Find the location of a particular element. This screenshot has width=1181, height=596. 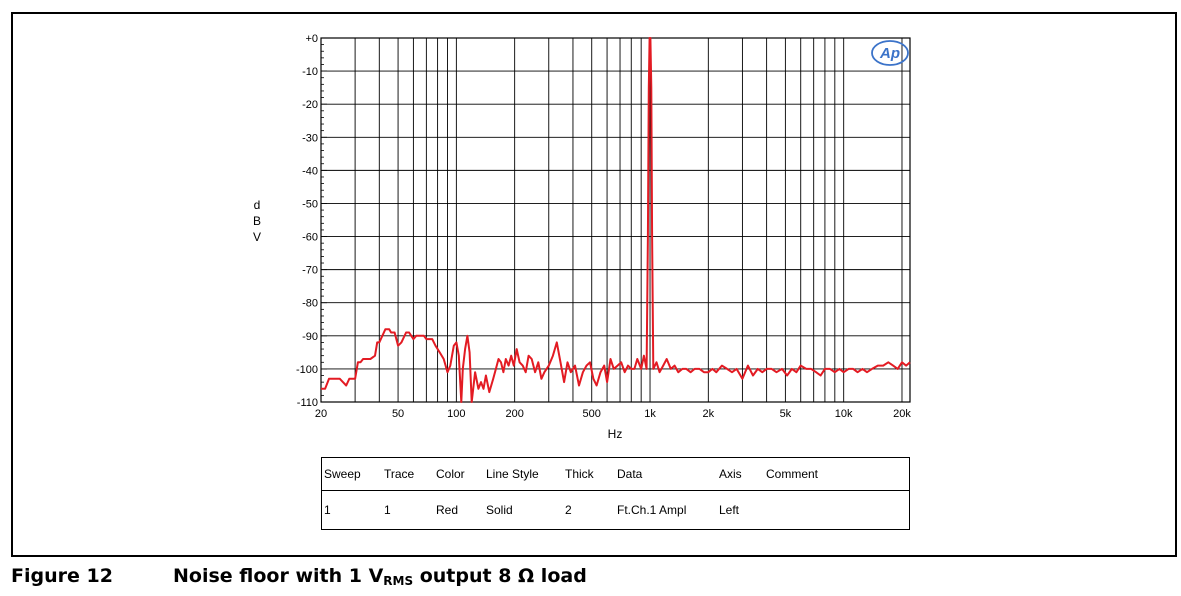

x-tick-label: 1k is located at coordinates (650, 414).